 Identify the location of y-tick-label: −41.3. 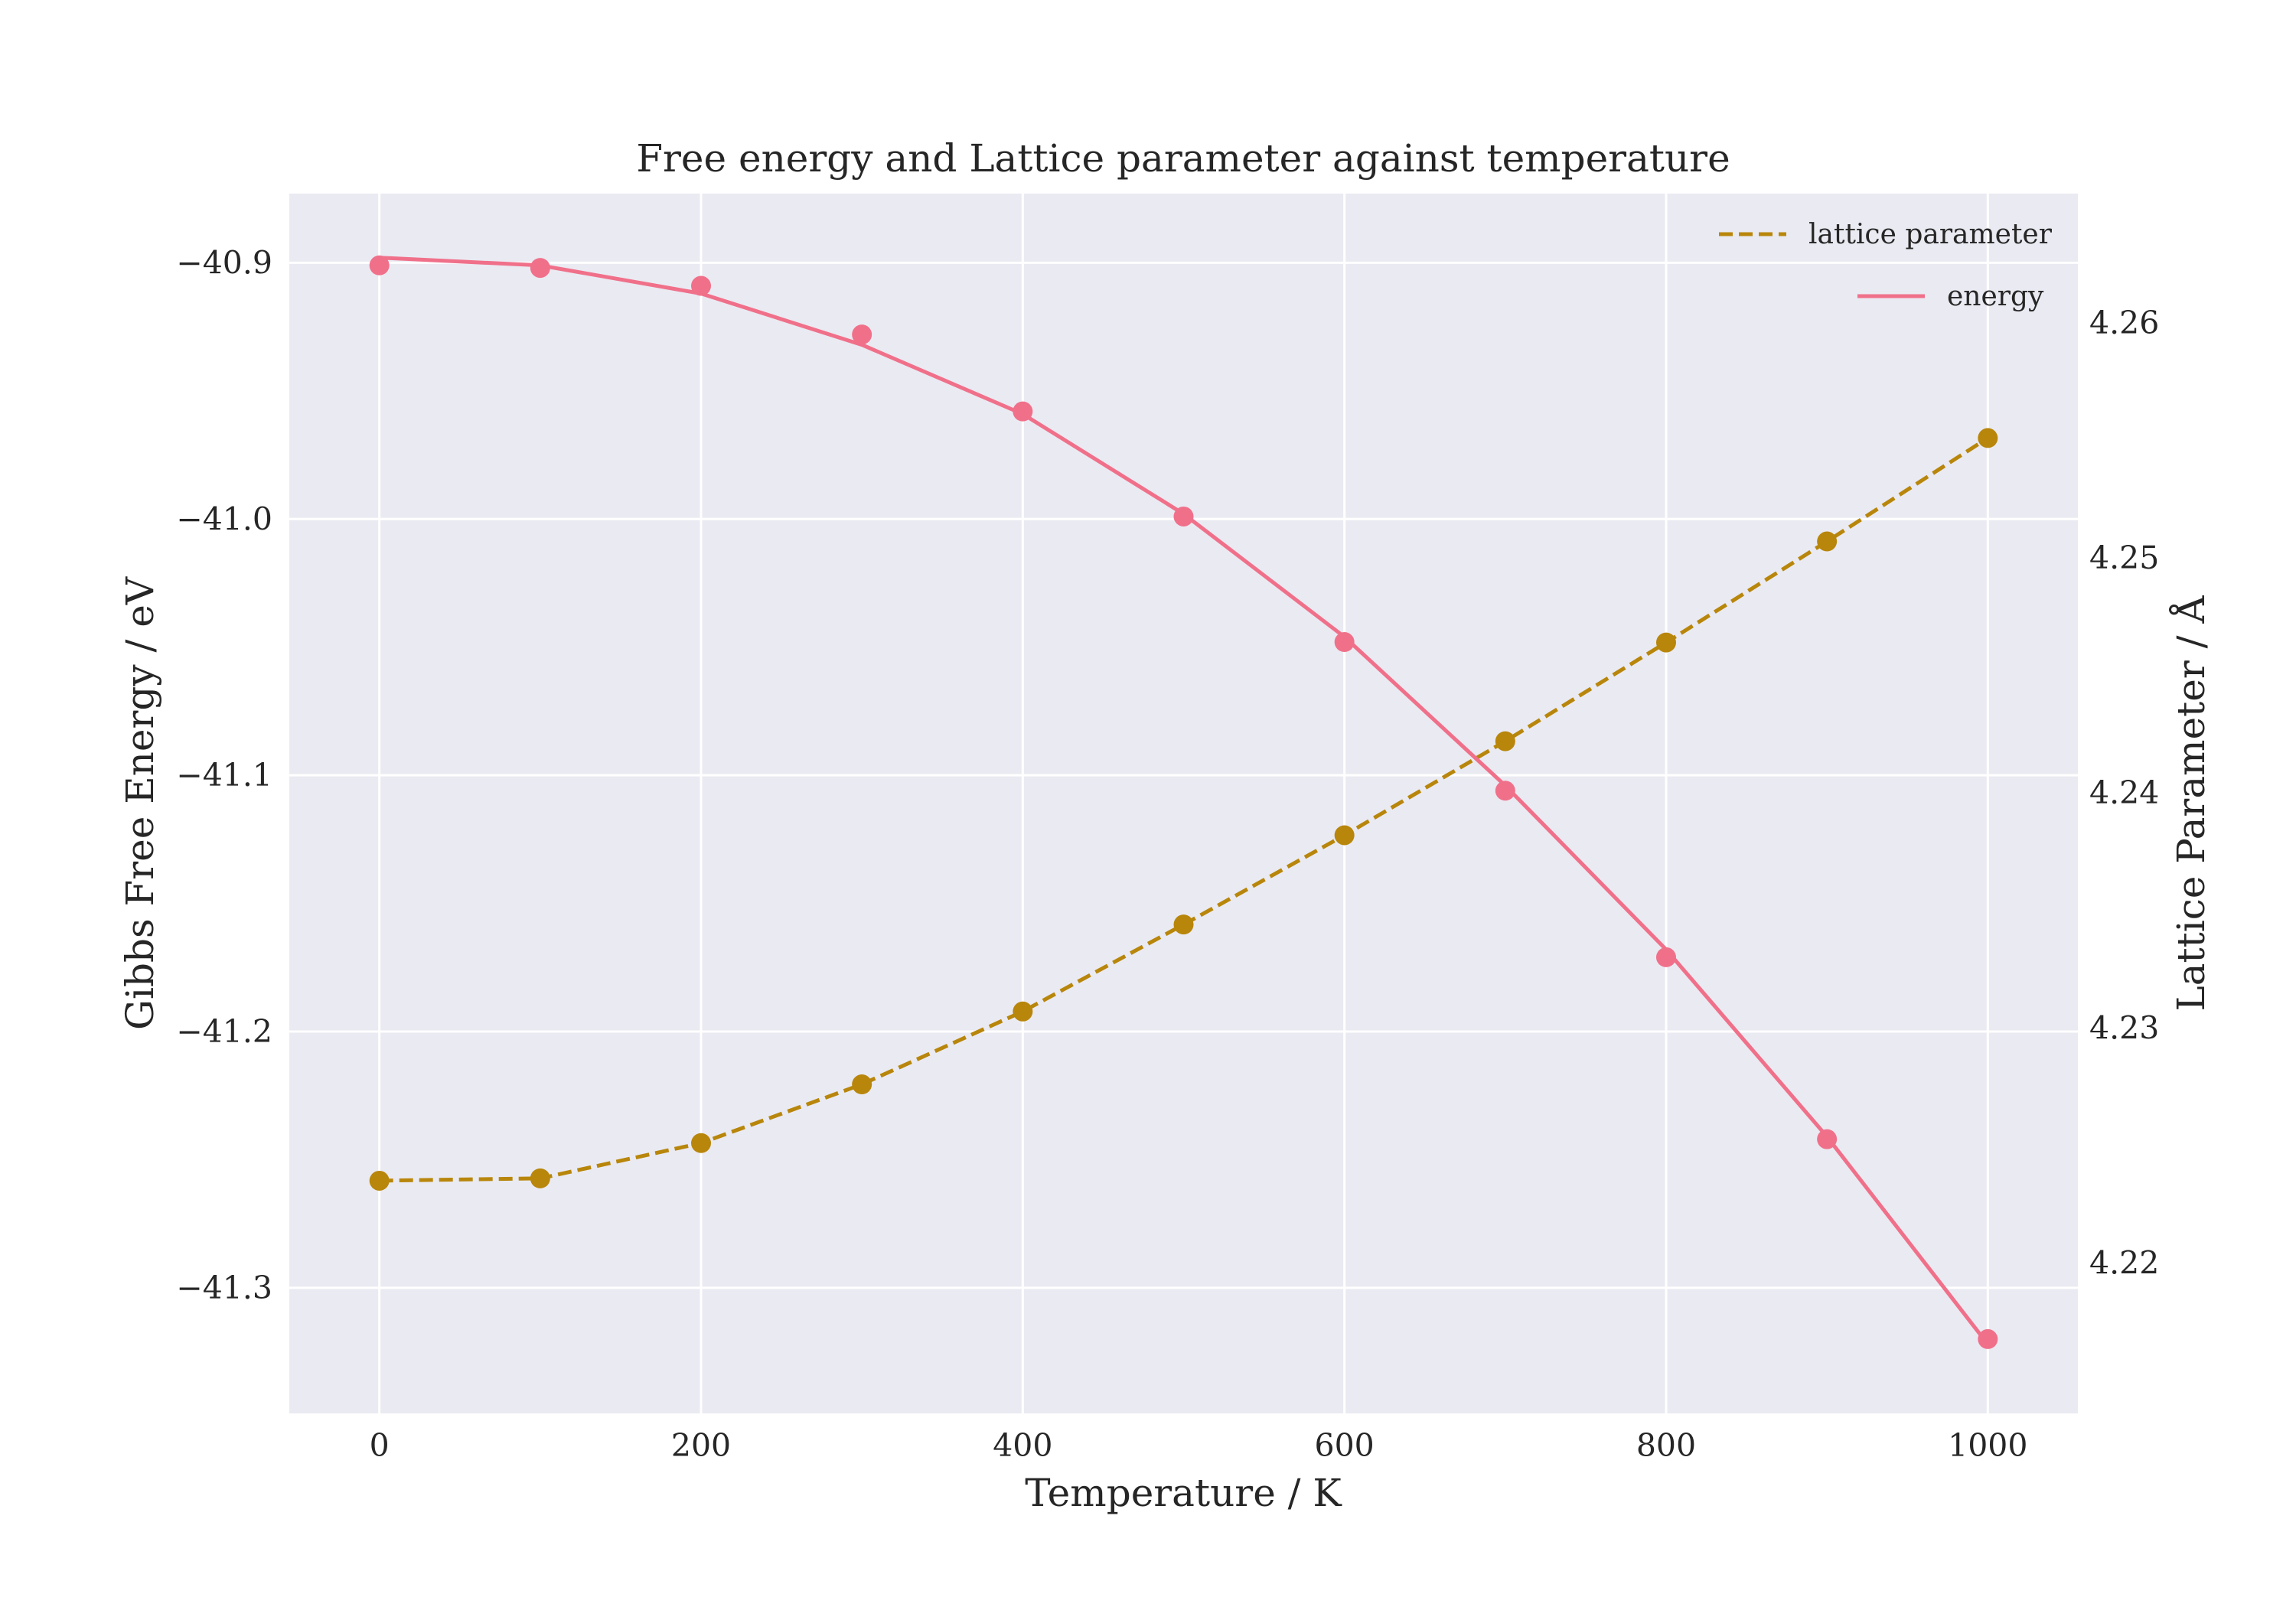
(224, 1288).